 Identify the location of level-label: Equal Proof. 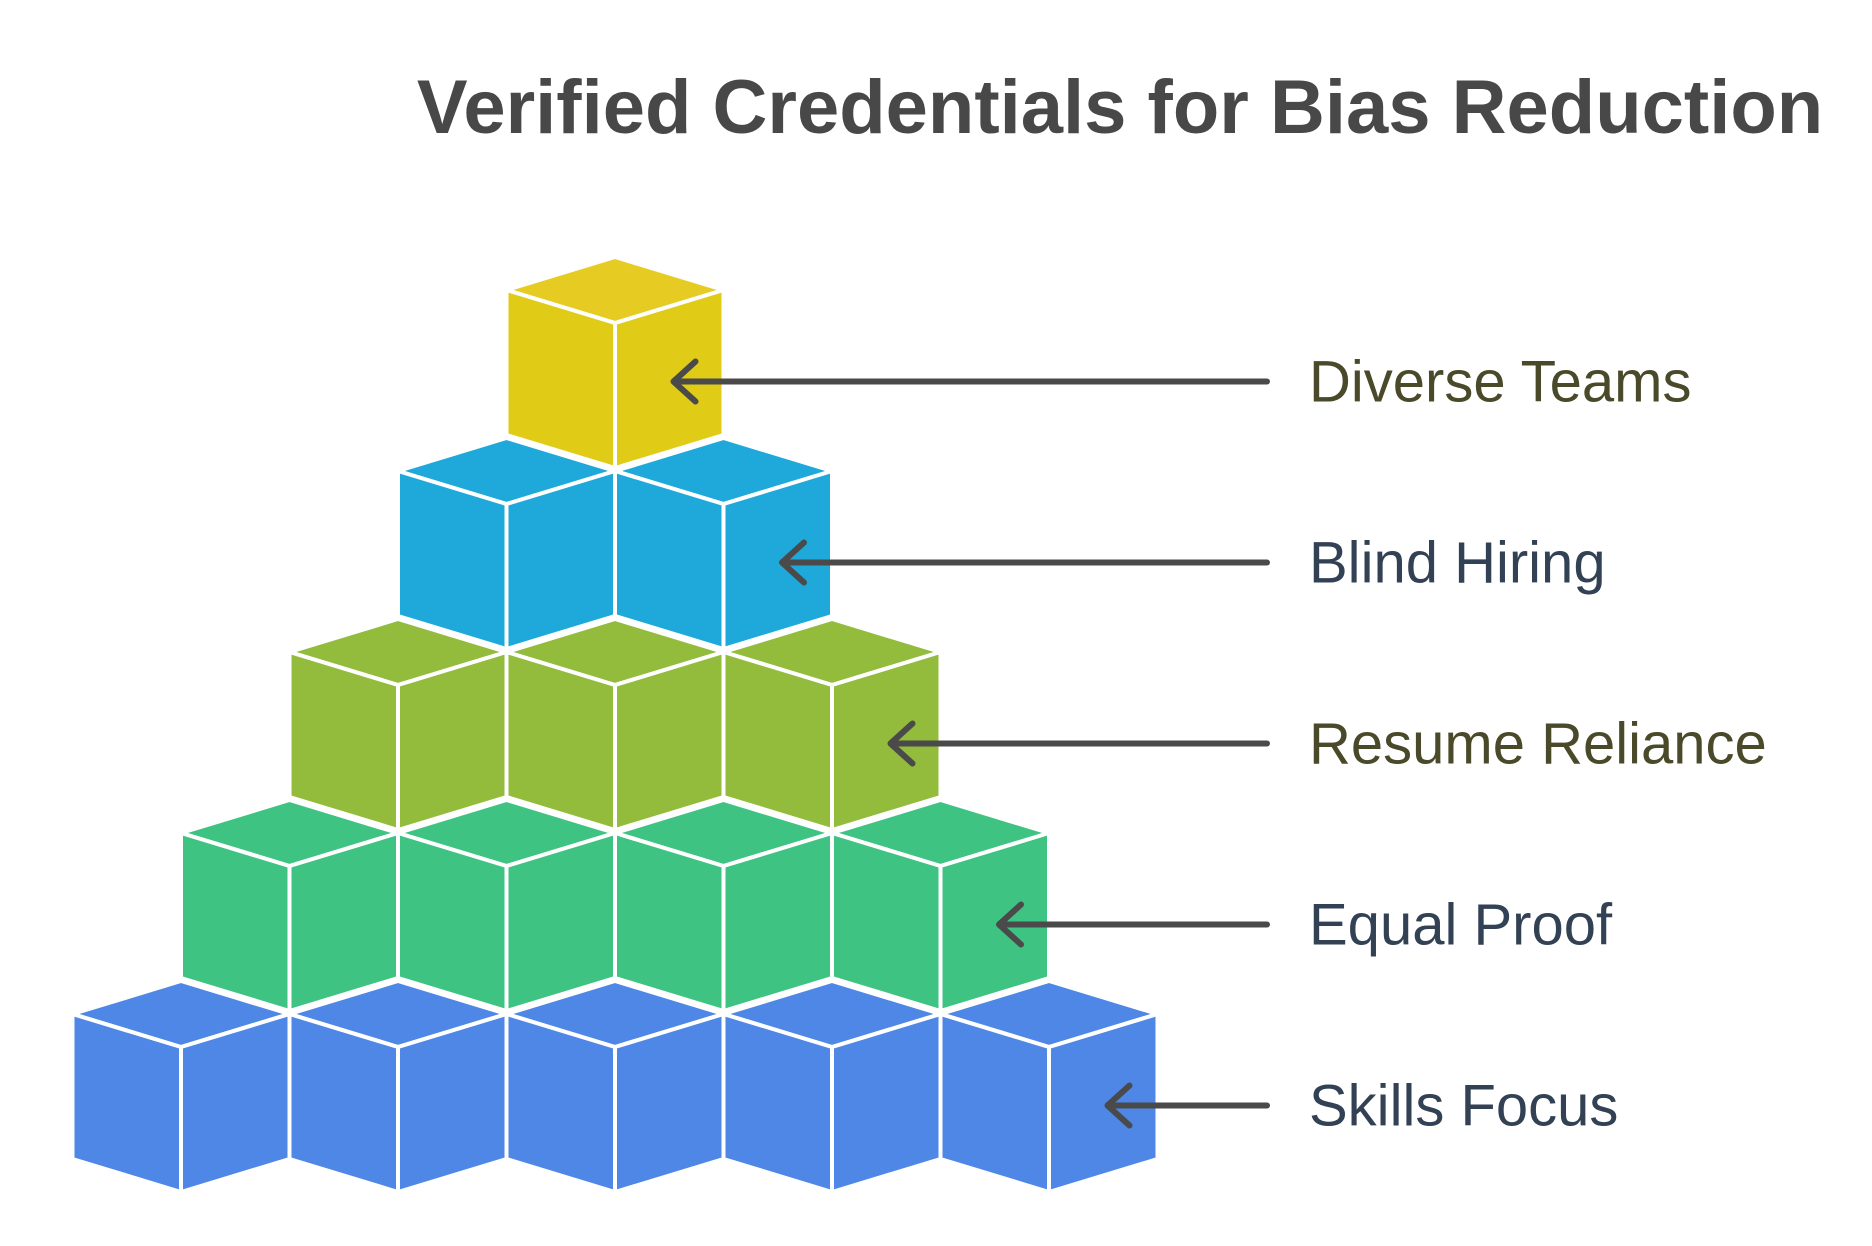
(1461, 925).